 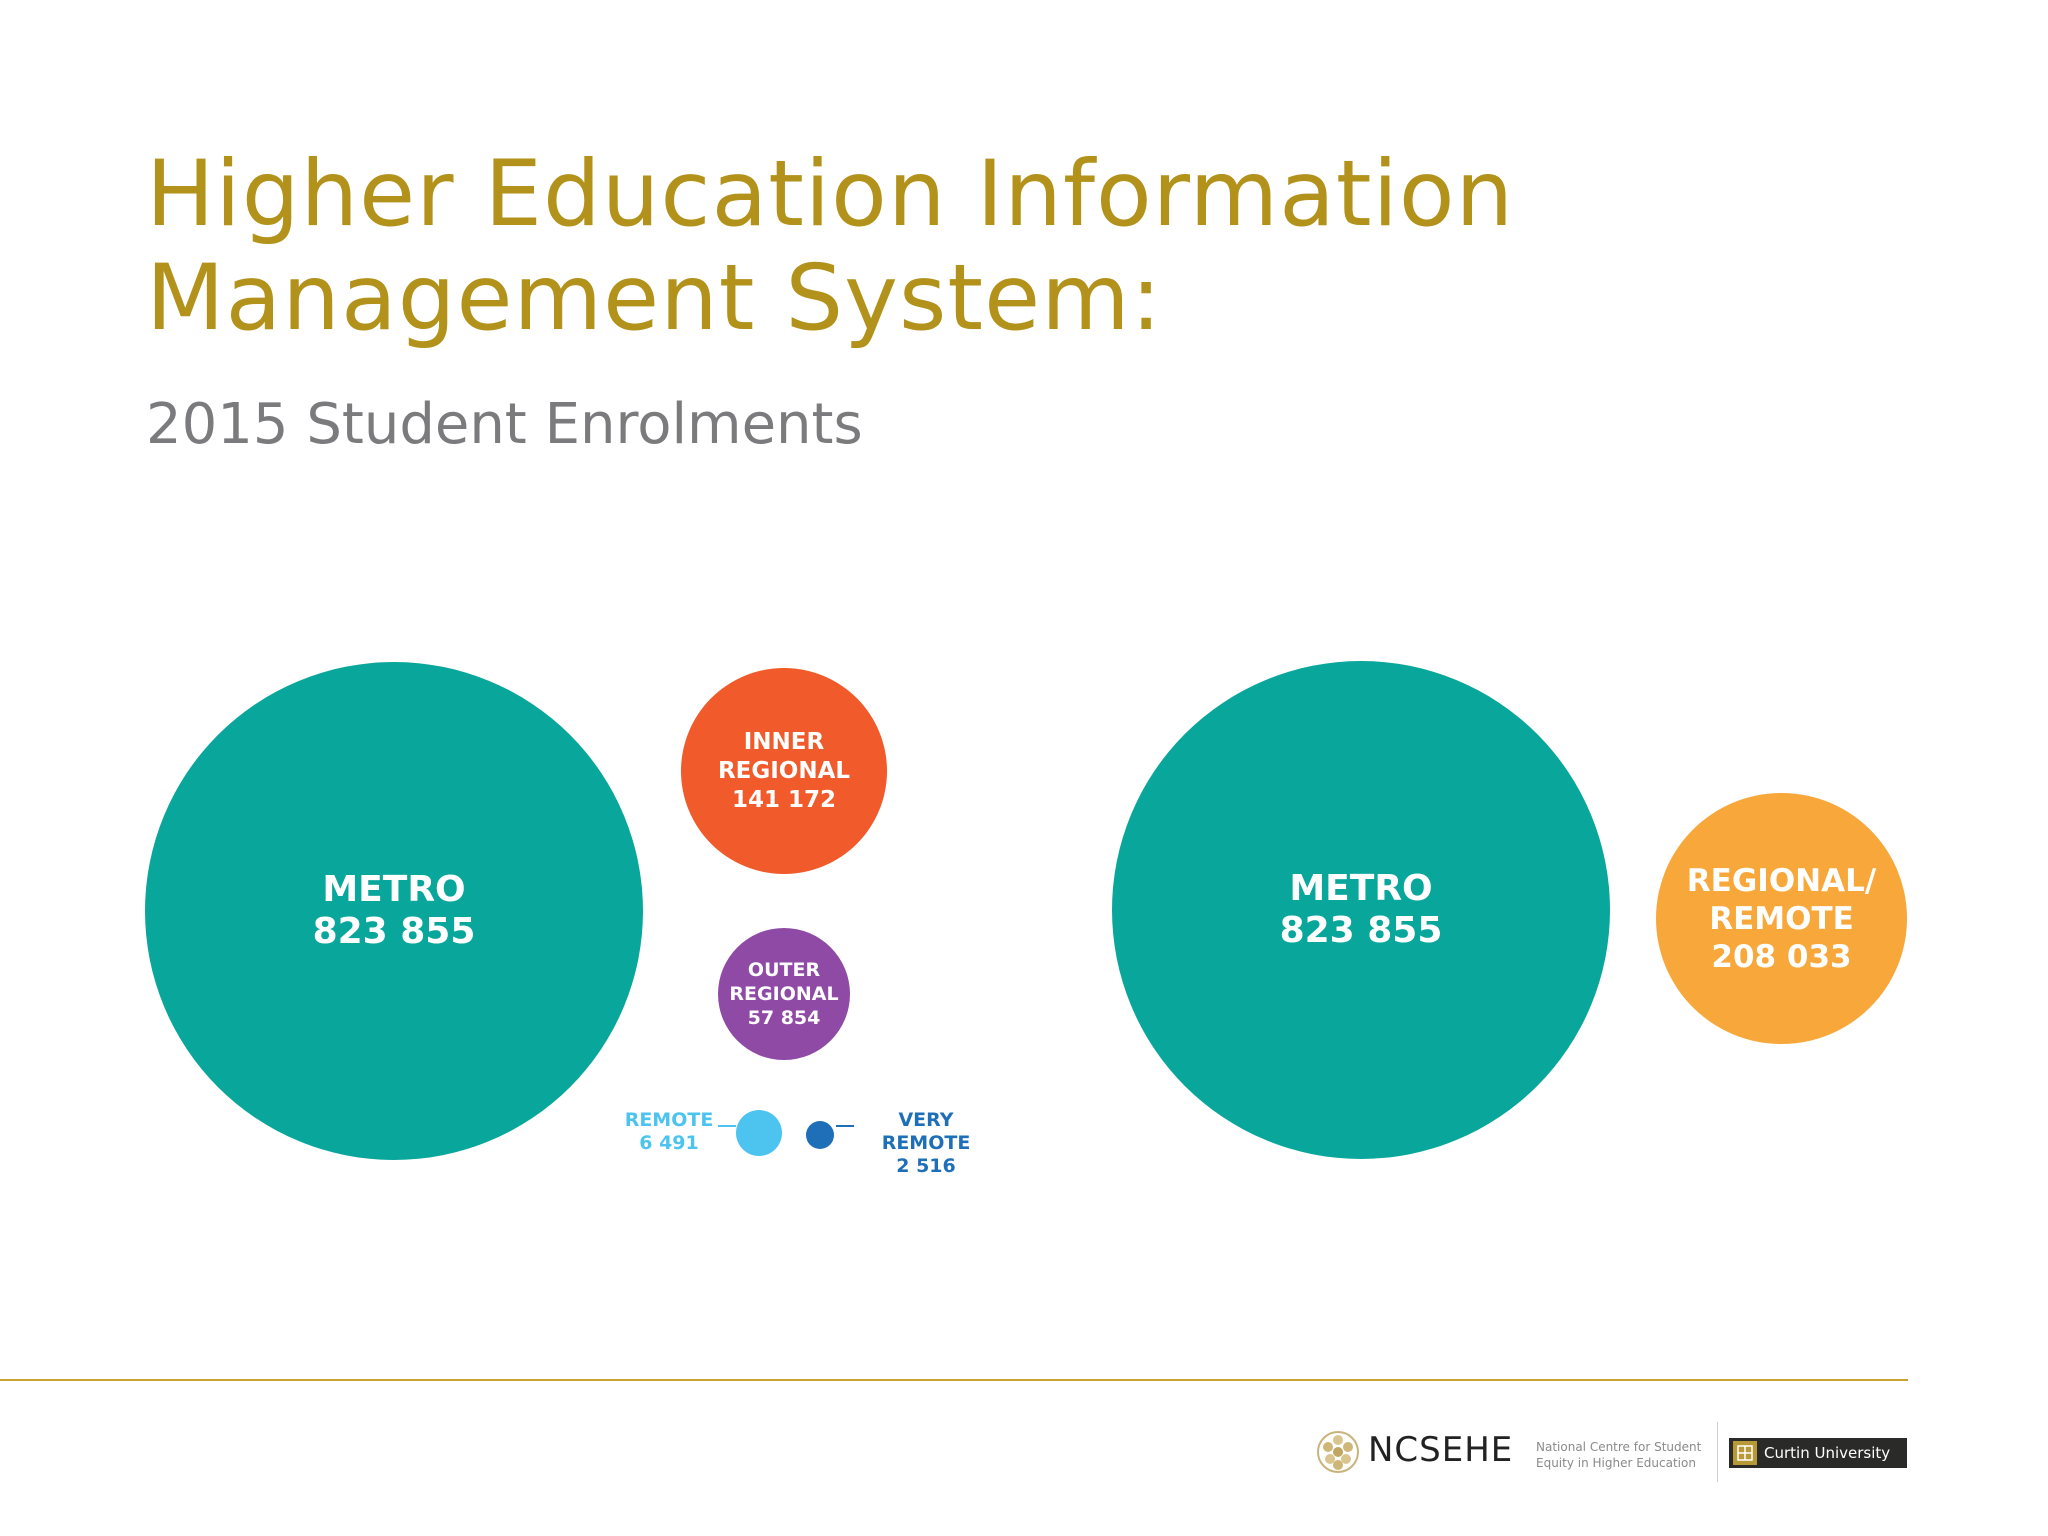 What do you see at coordinates (1781, 880) in the screenshot?
I see `bubble-label: REGIONAL/` at bounding box center [1781, 880].